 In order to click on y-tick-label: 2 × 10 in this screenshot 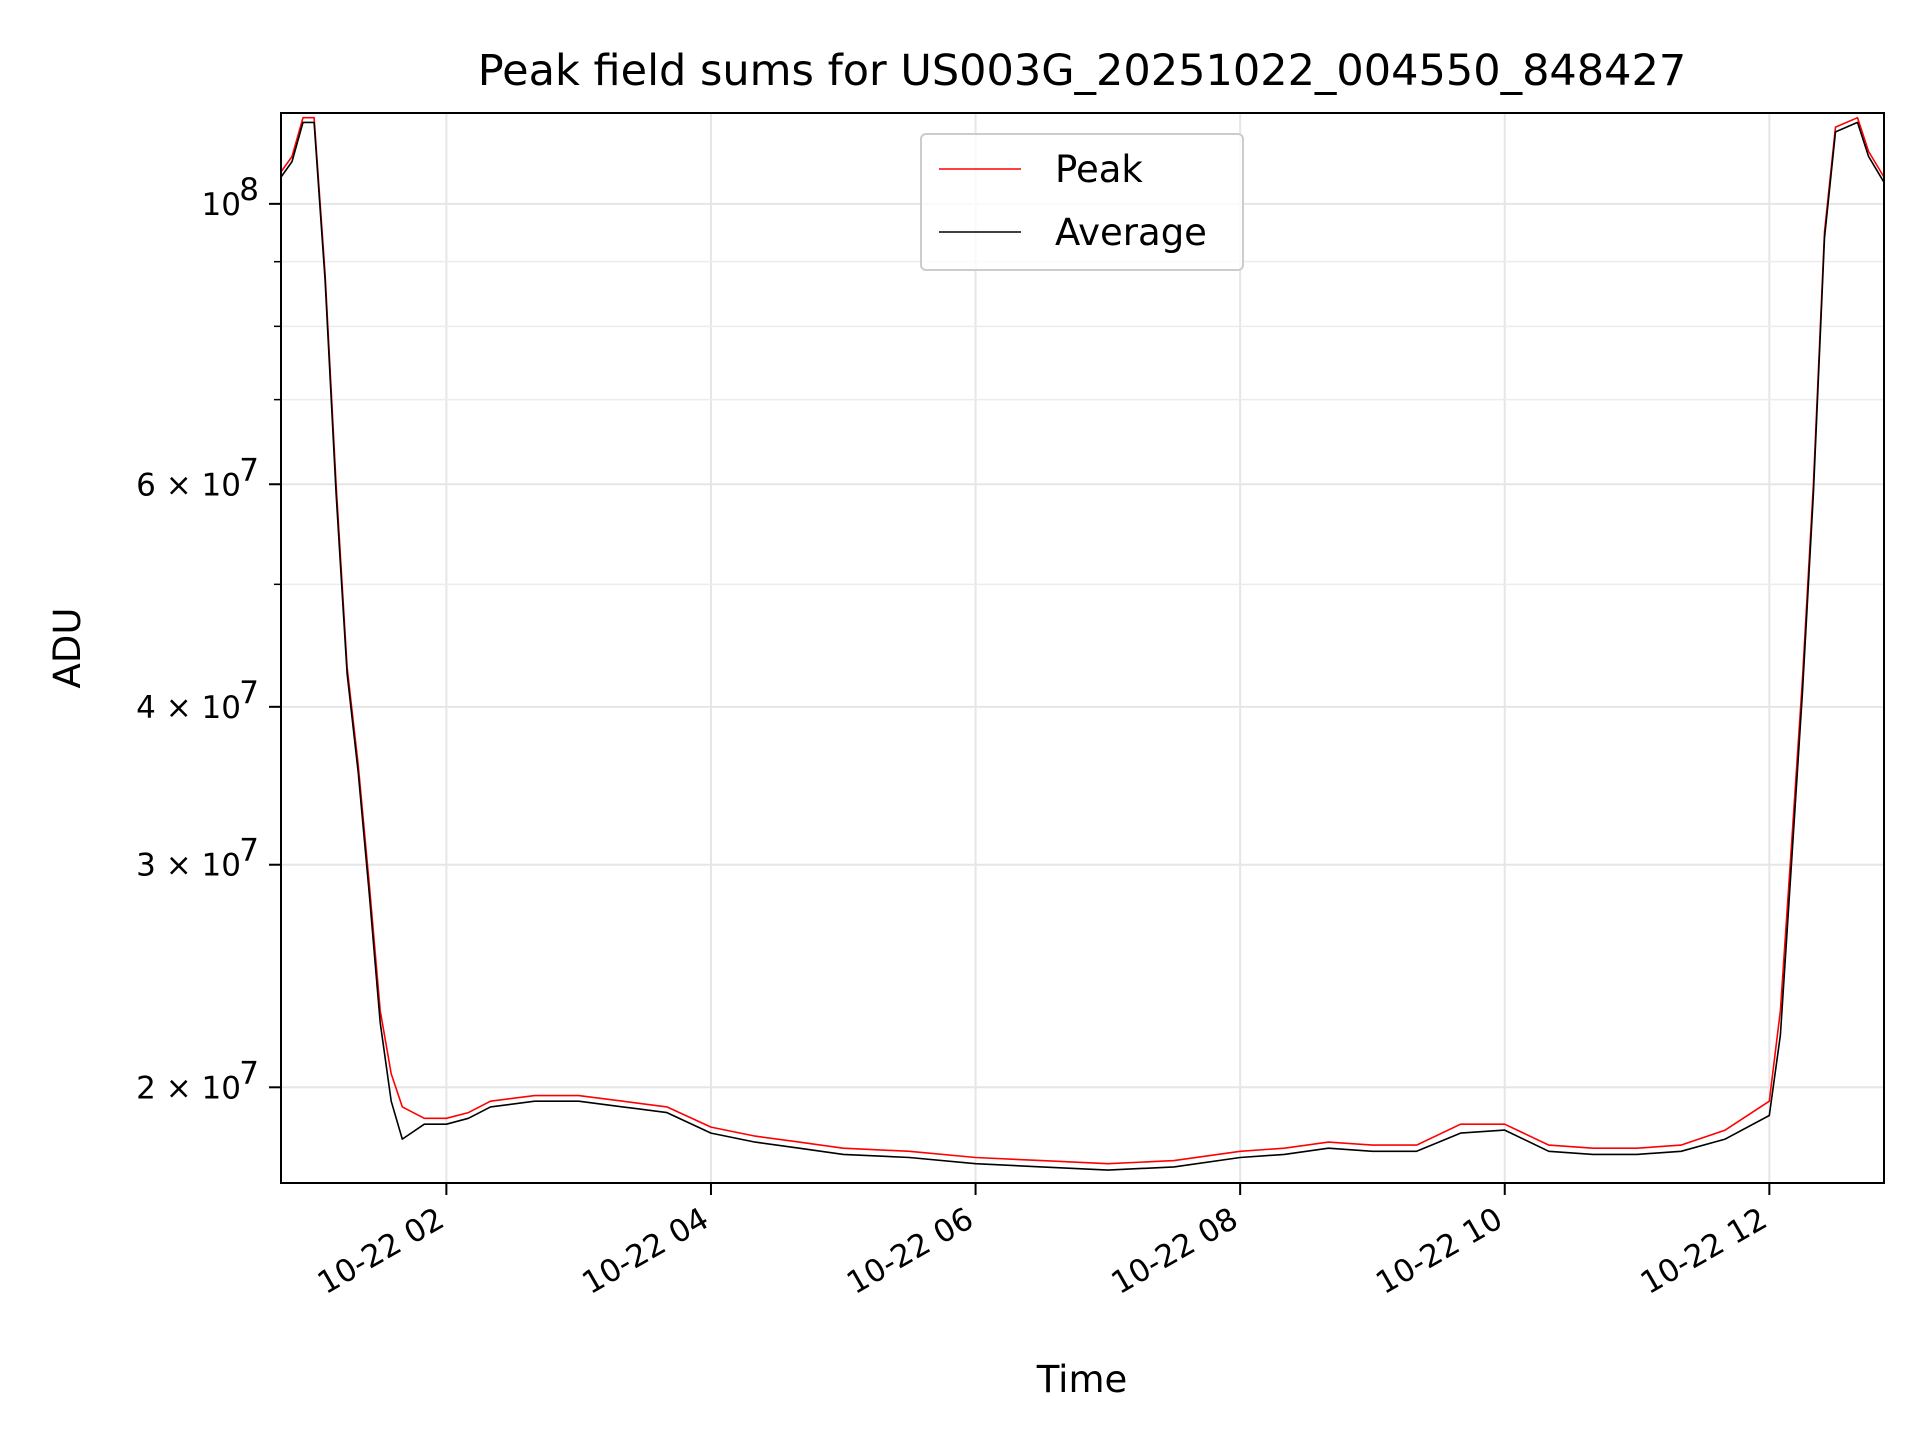, I will do `click(188, 1088)`.